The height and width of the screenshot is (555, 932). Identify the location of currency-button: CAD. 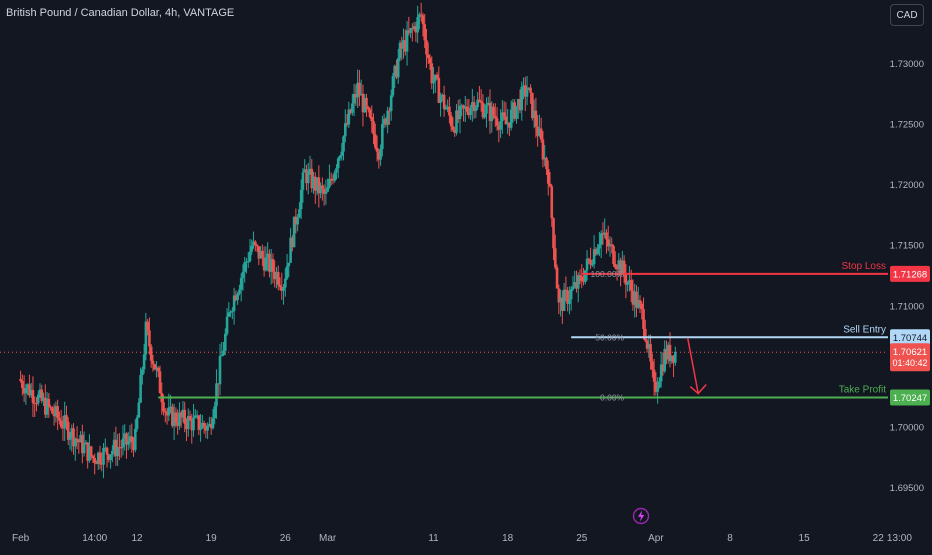
(907, 15).